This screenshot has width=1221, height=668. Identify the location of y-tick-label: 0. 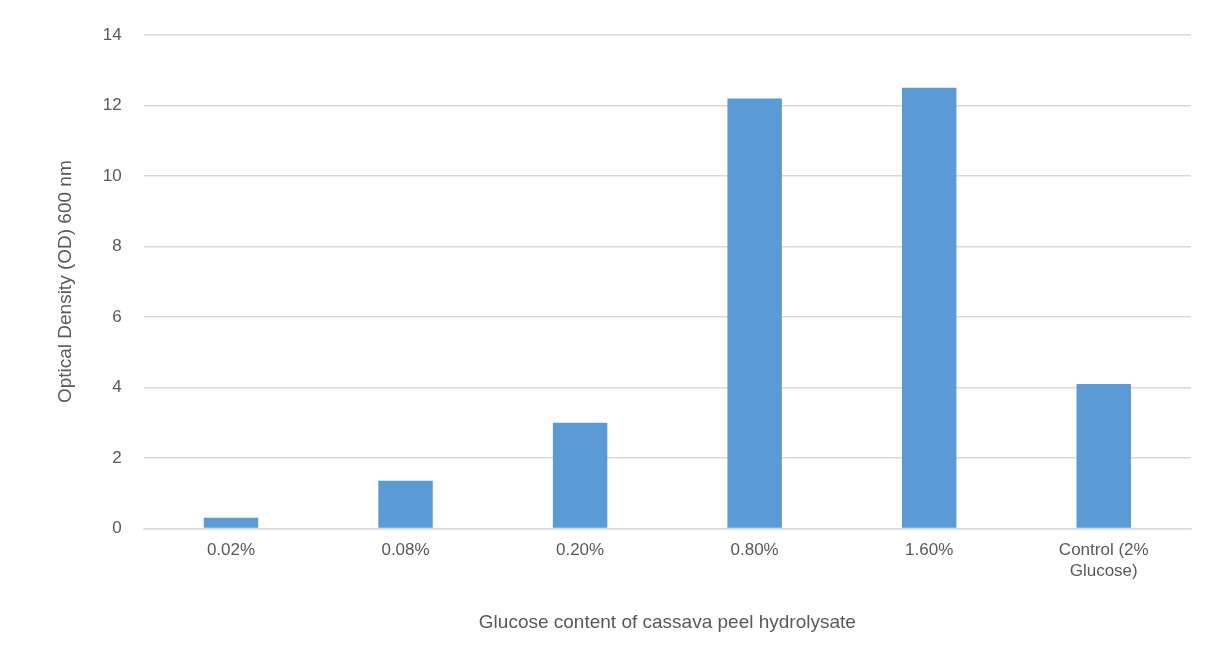
(117, 528).